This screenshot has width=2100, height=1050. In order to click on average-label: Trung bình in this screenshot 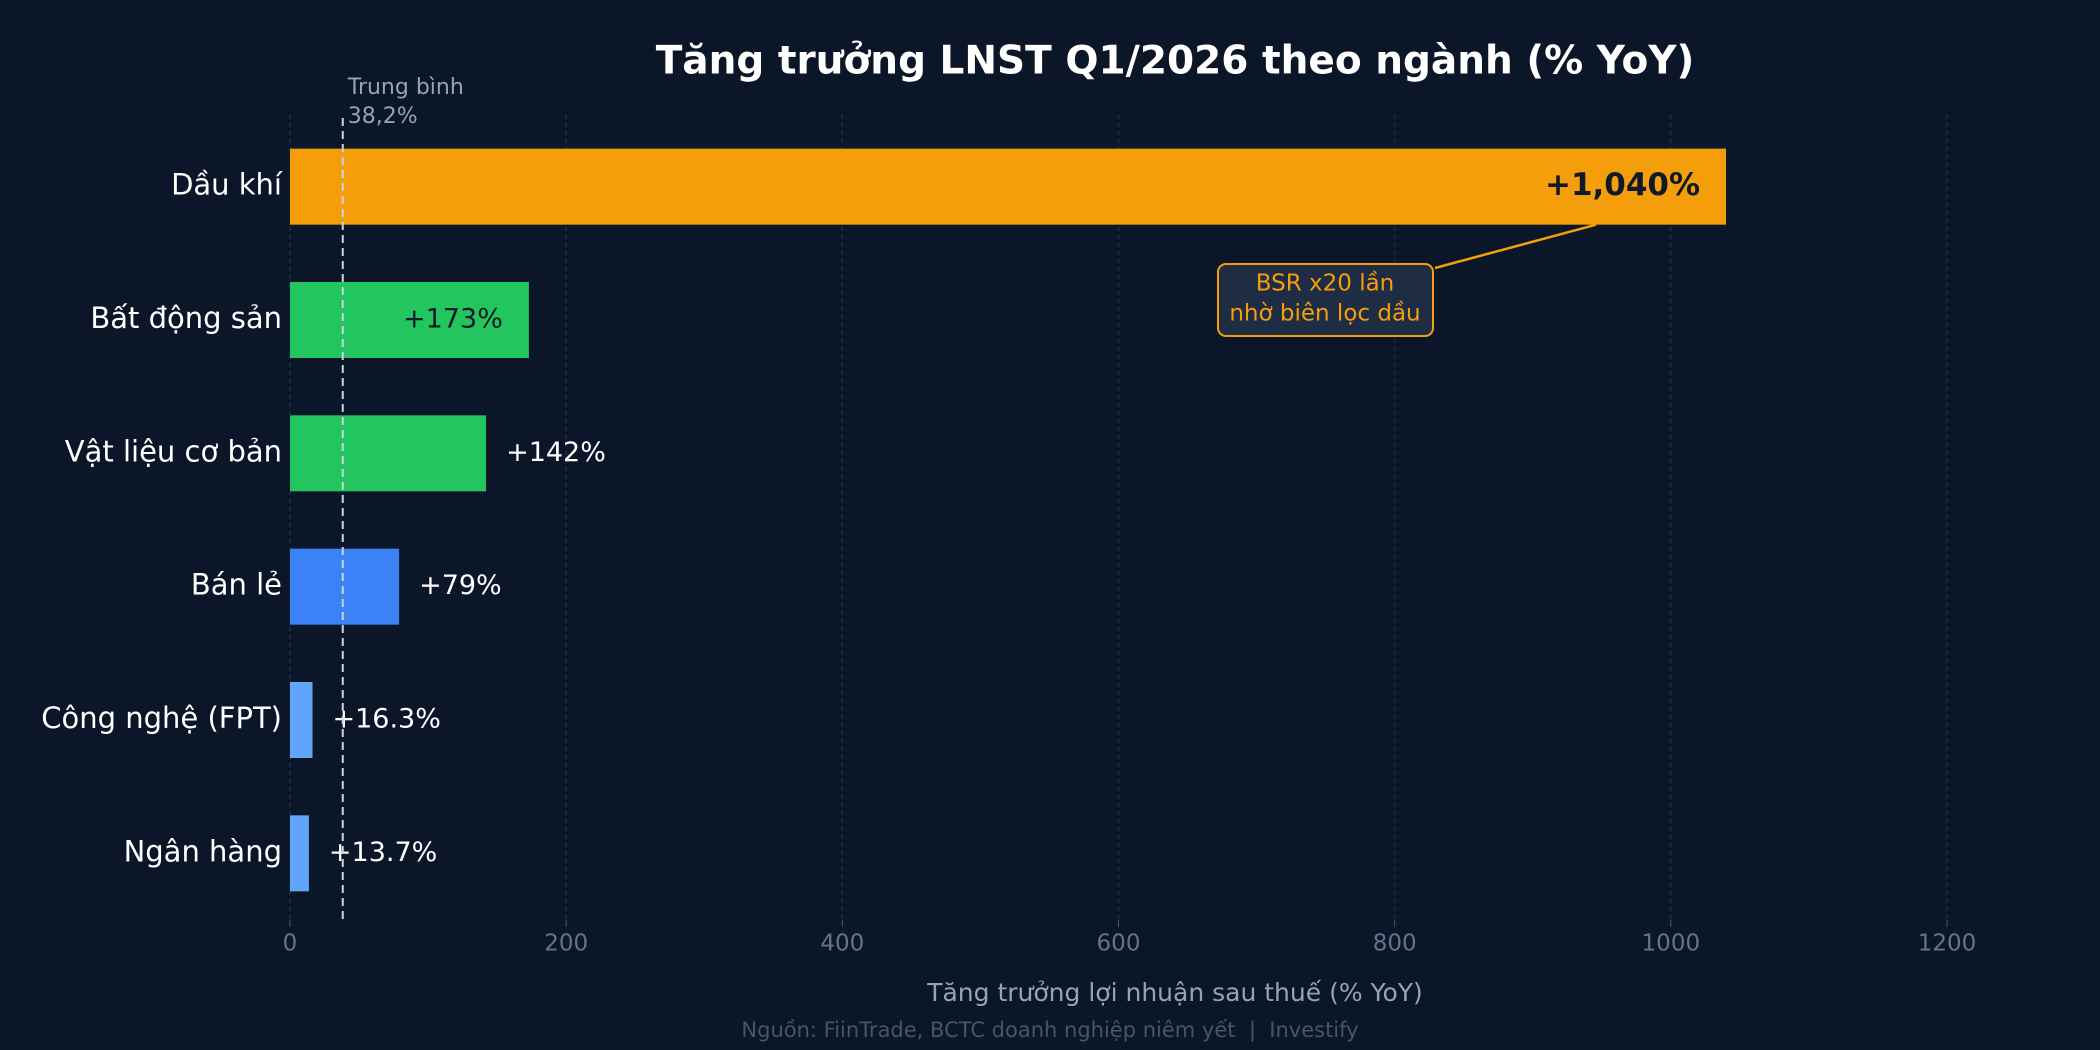, I will do `click(405, 87)`.